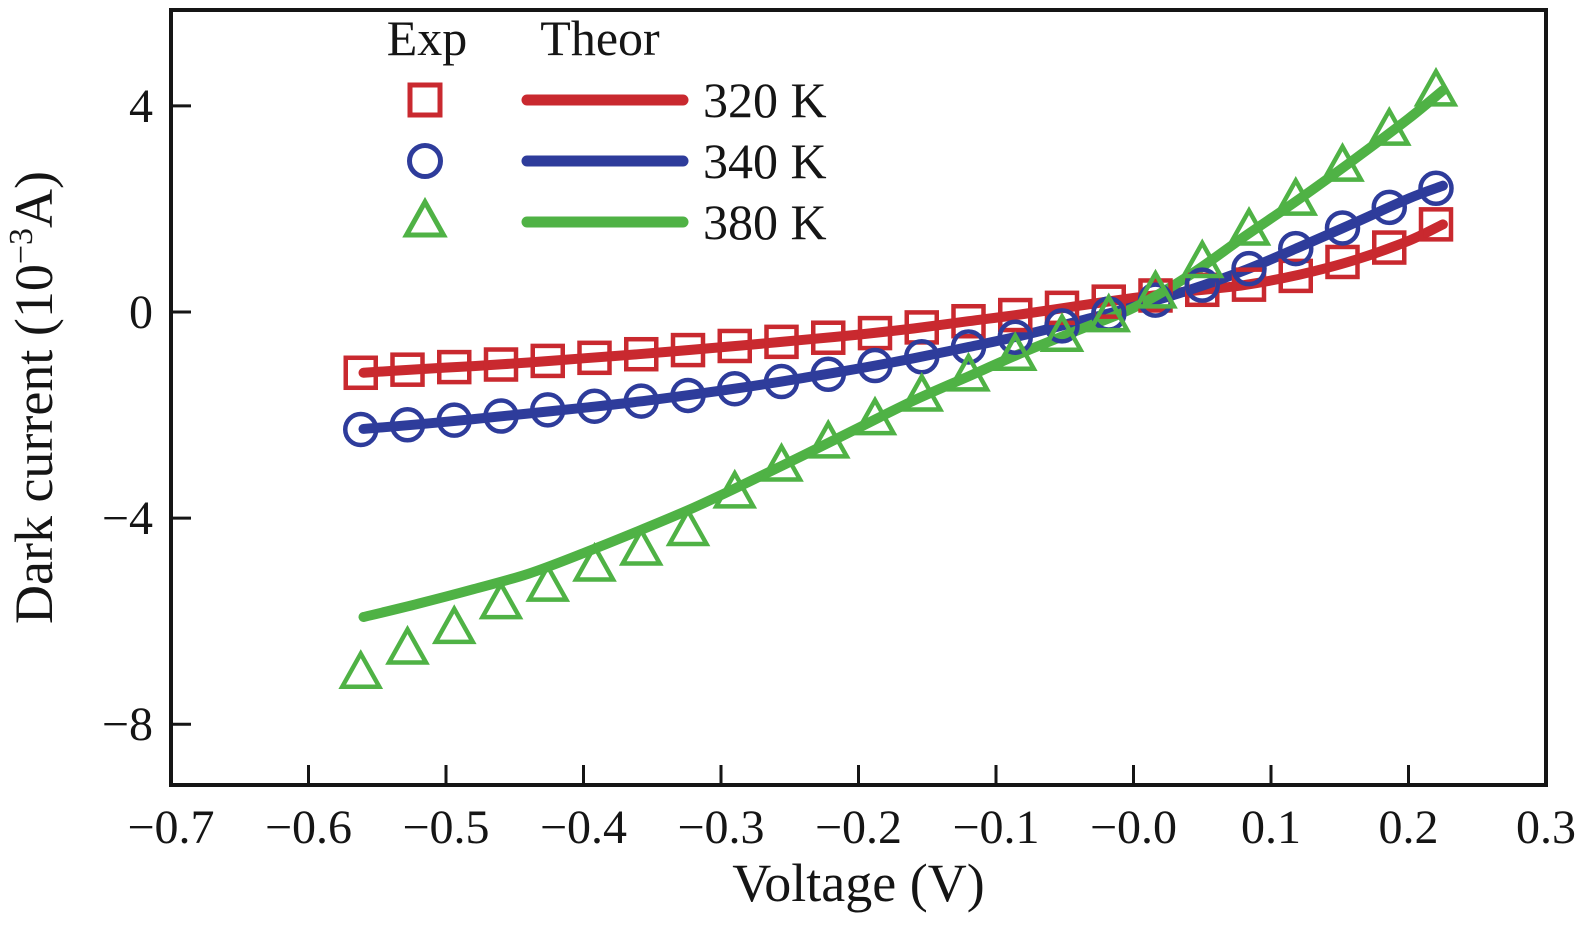  Describe the element at coordinates (1271, 827) in the screenshot. I see `x-tick-label: 0.1` at that location.